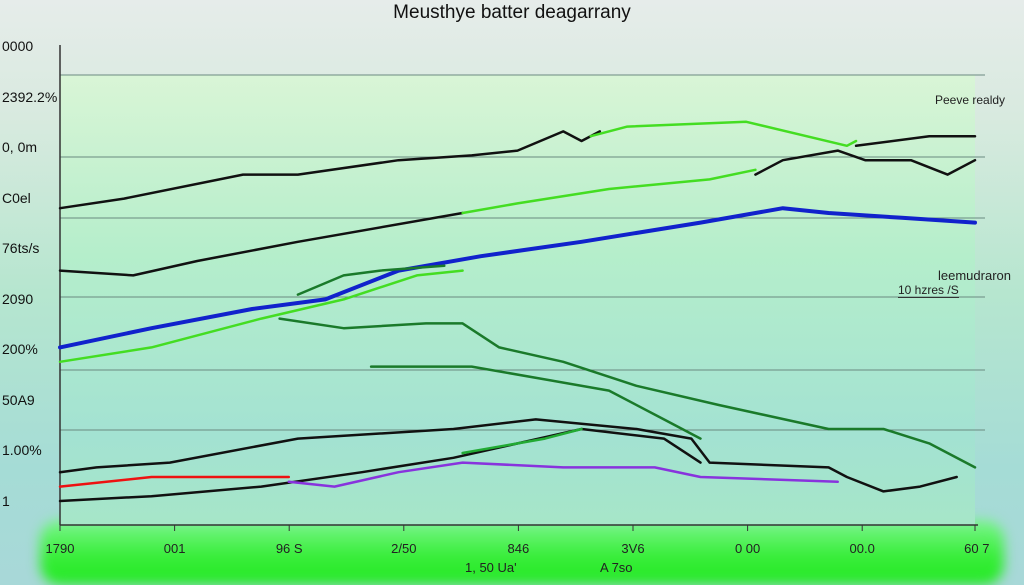 This screenshot has width=1024, height=585. I want to click on y-tick-label: 0000, so click(18, 46).